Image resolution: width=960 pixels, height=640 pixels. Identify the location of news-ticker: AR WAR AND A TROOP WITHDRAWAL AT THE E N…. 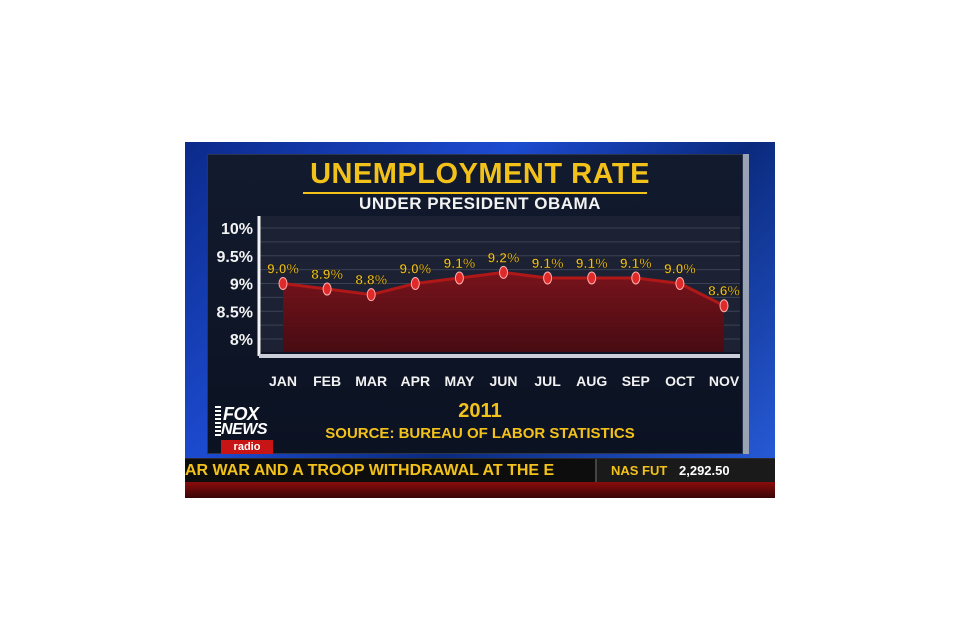
(480, 470).